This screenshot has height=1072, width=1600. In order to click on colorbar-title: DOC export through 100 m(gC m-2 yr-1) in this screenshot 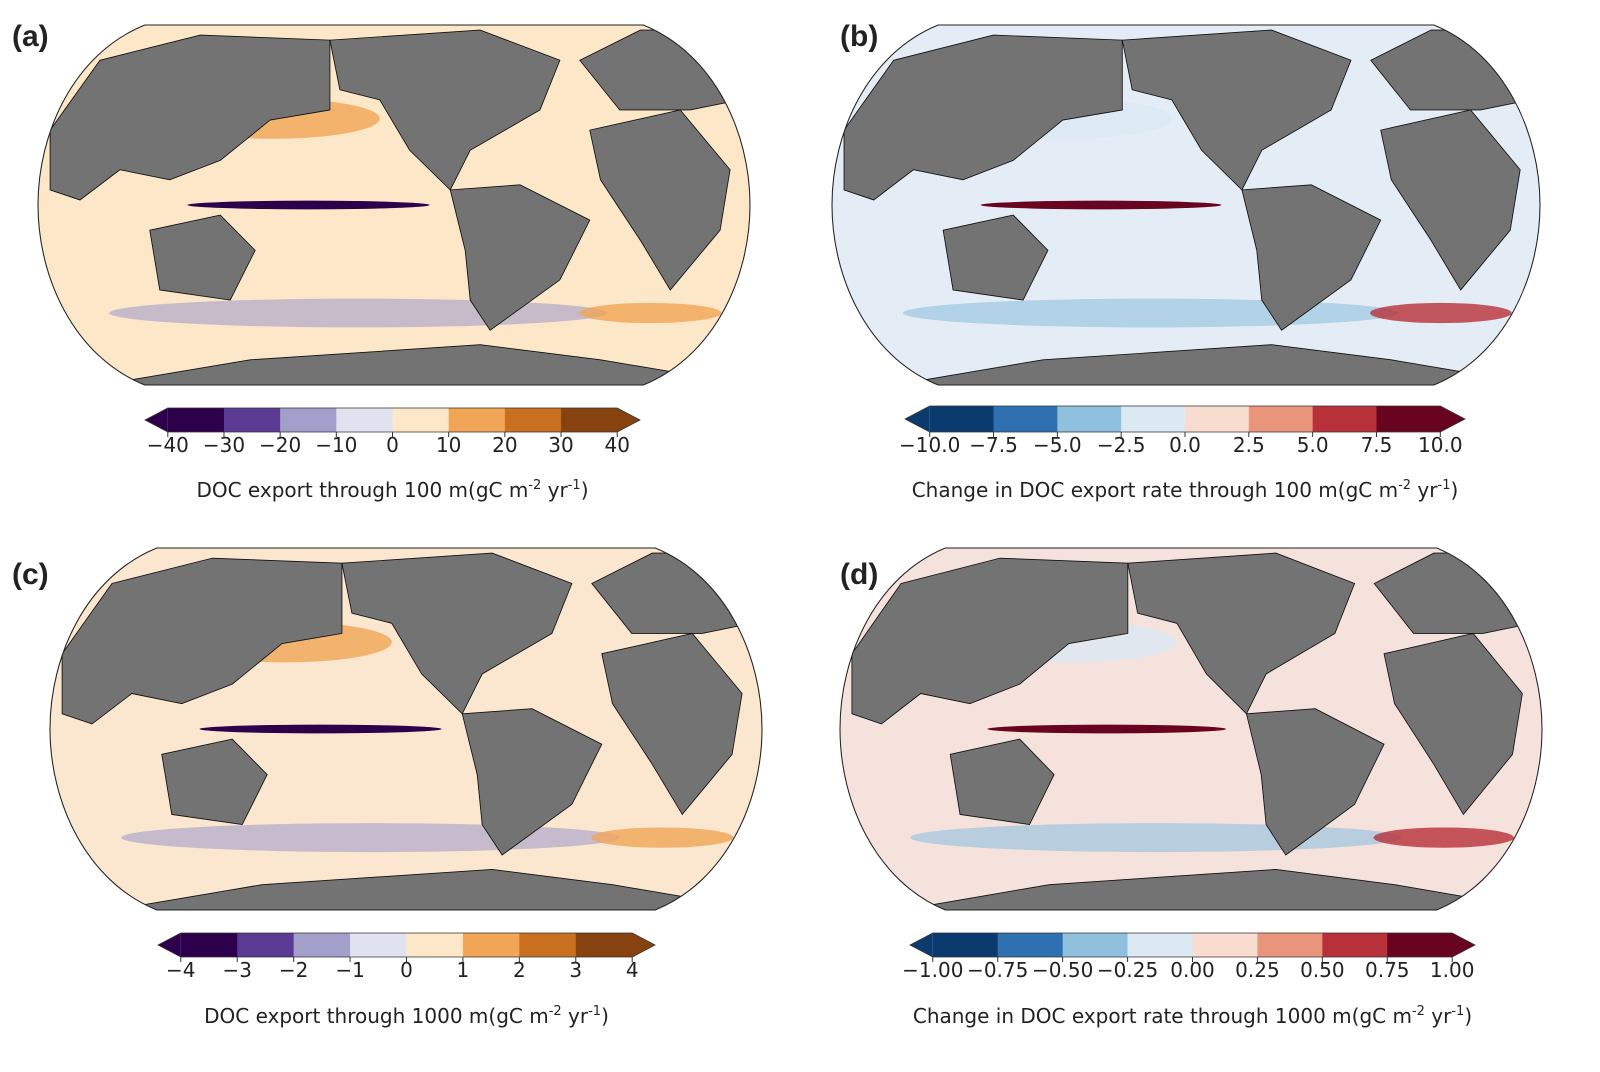, I will do `click(392, 490)`.